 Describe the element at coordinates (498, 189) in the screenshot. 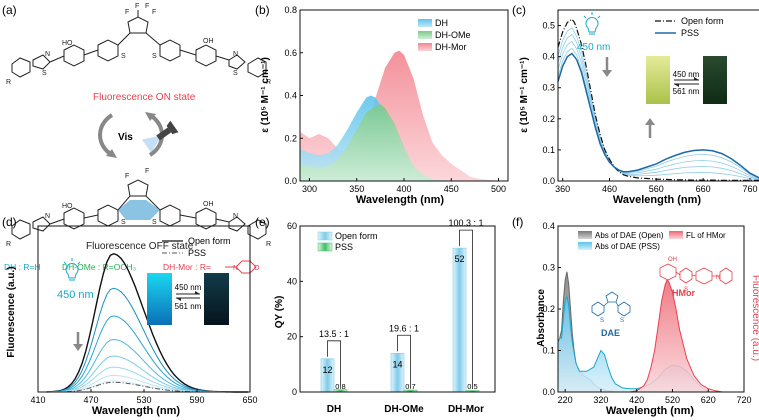

I see `x-tick-label: 500` at that location.